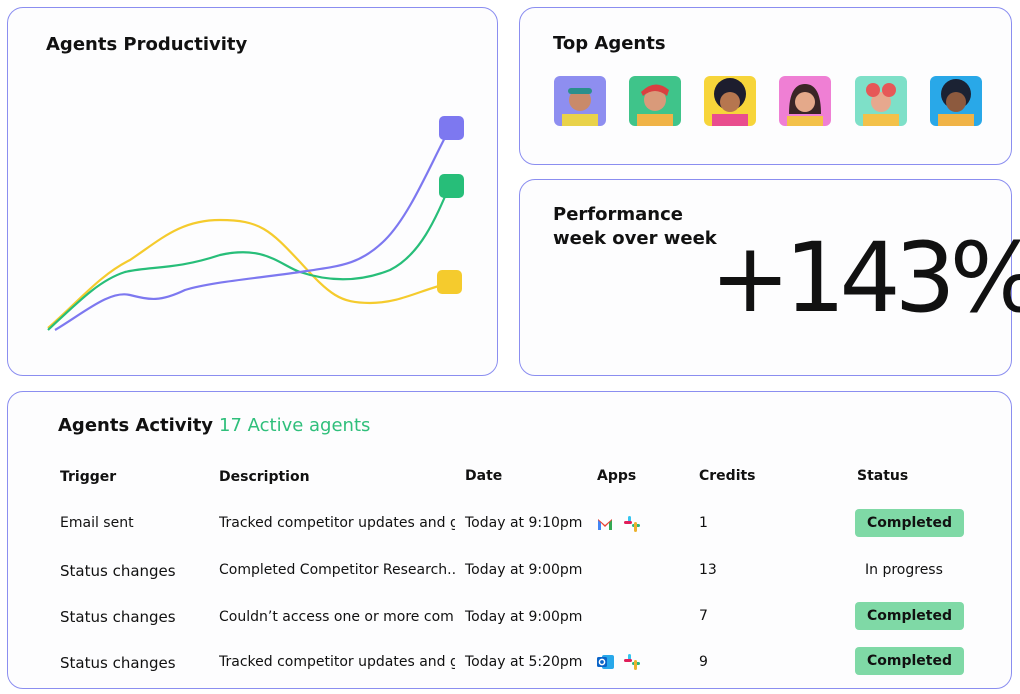 The image size is (1020, 694). I want to click on column-header: Apps, so click(617, 476).